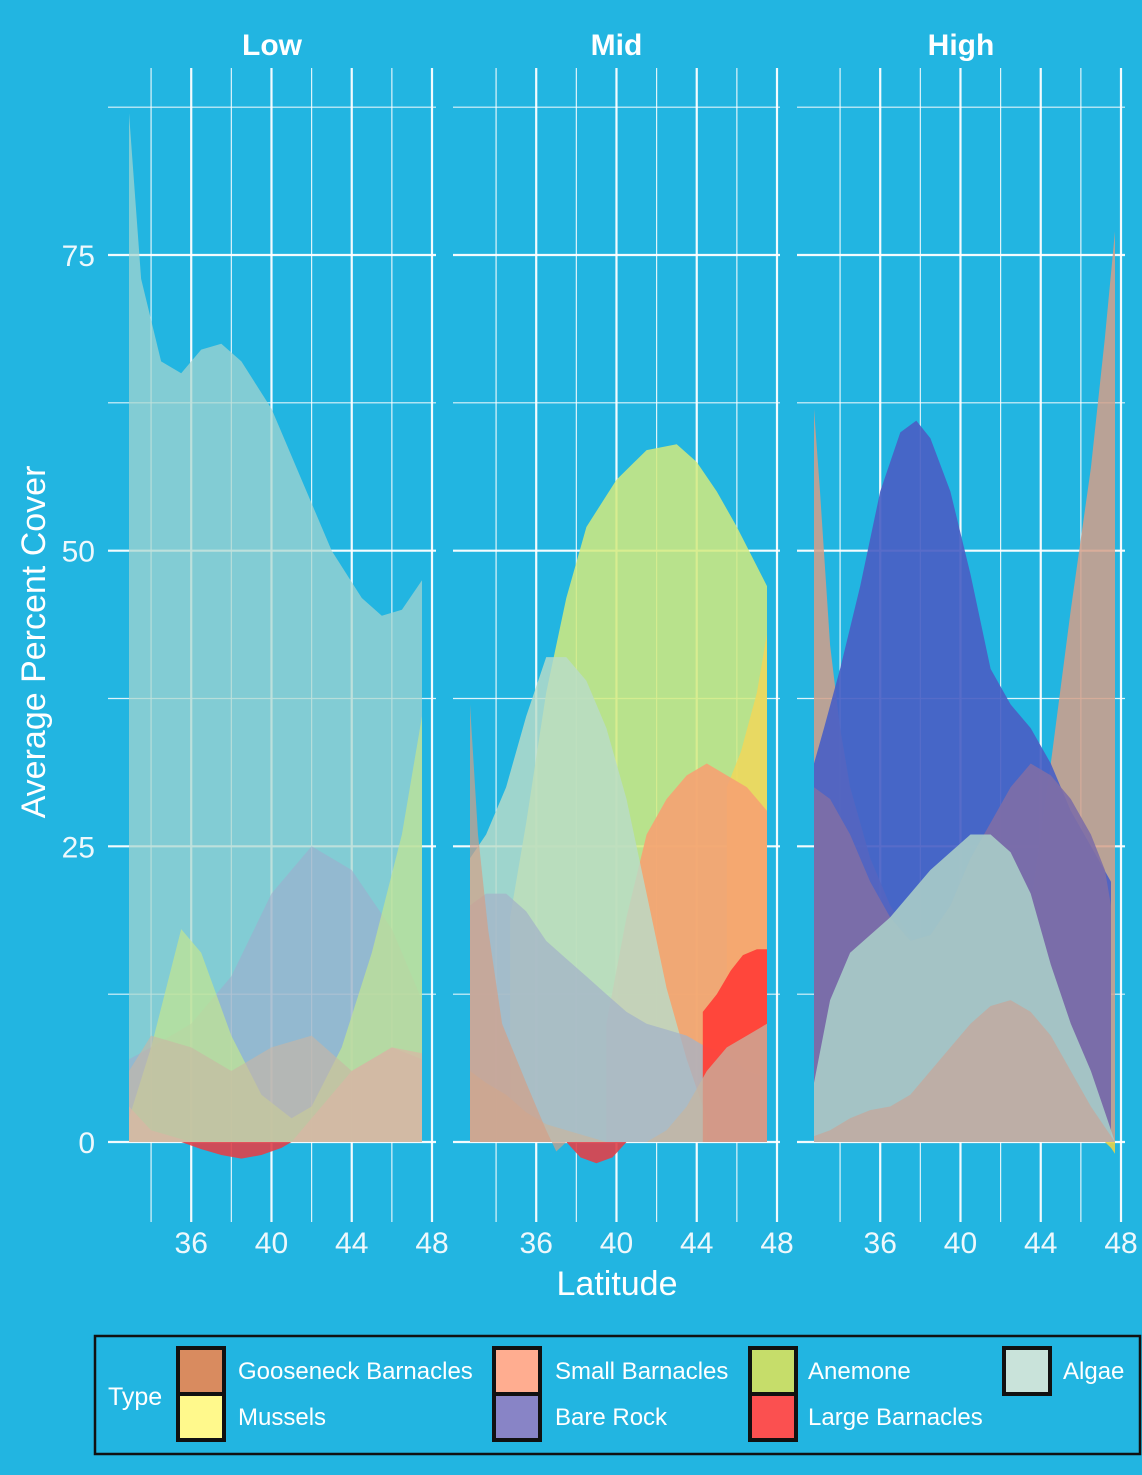 This screenshot has height=1475, width=1142. I want to click on legend-item-mussels: Mussels, so click(251, 1417).